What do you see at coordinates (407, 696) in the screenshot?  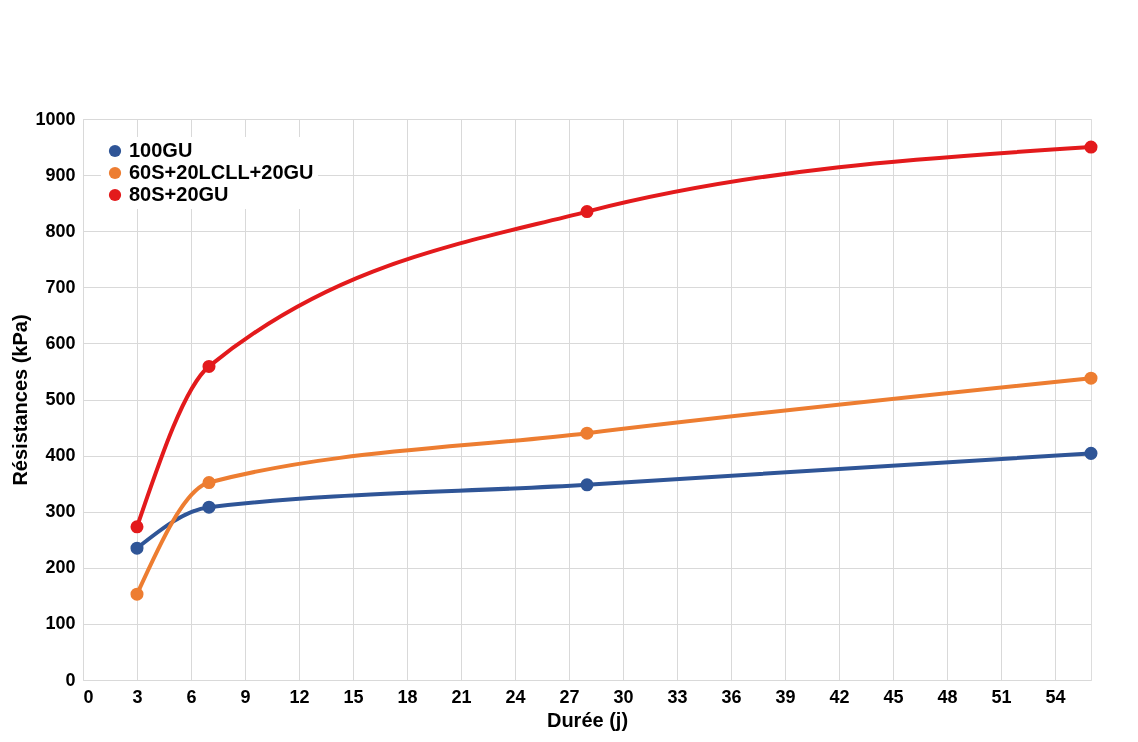 I see `x-tick-label: 18` at bounding box center [407, 696].